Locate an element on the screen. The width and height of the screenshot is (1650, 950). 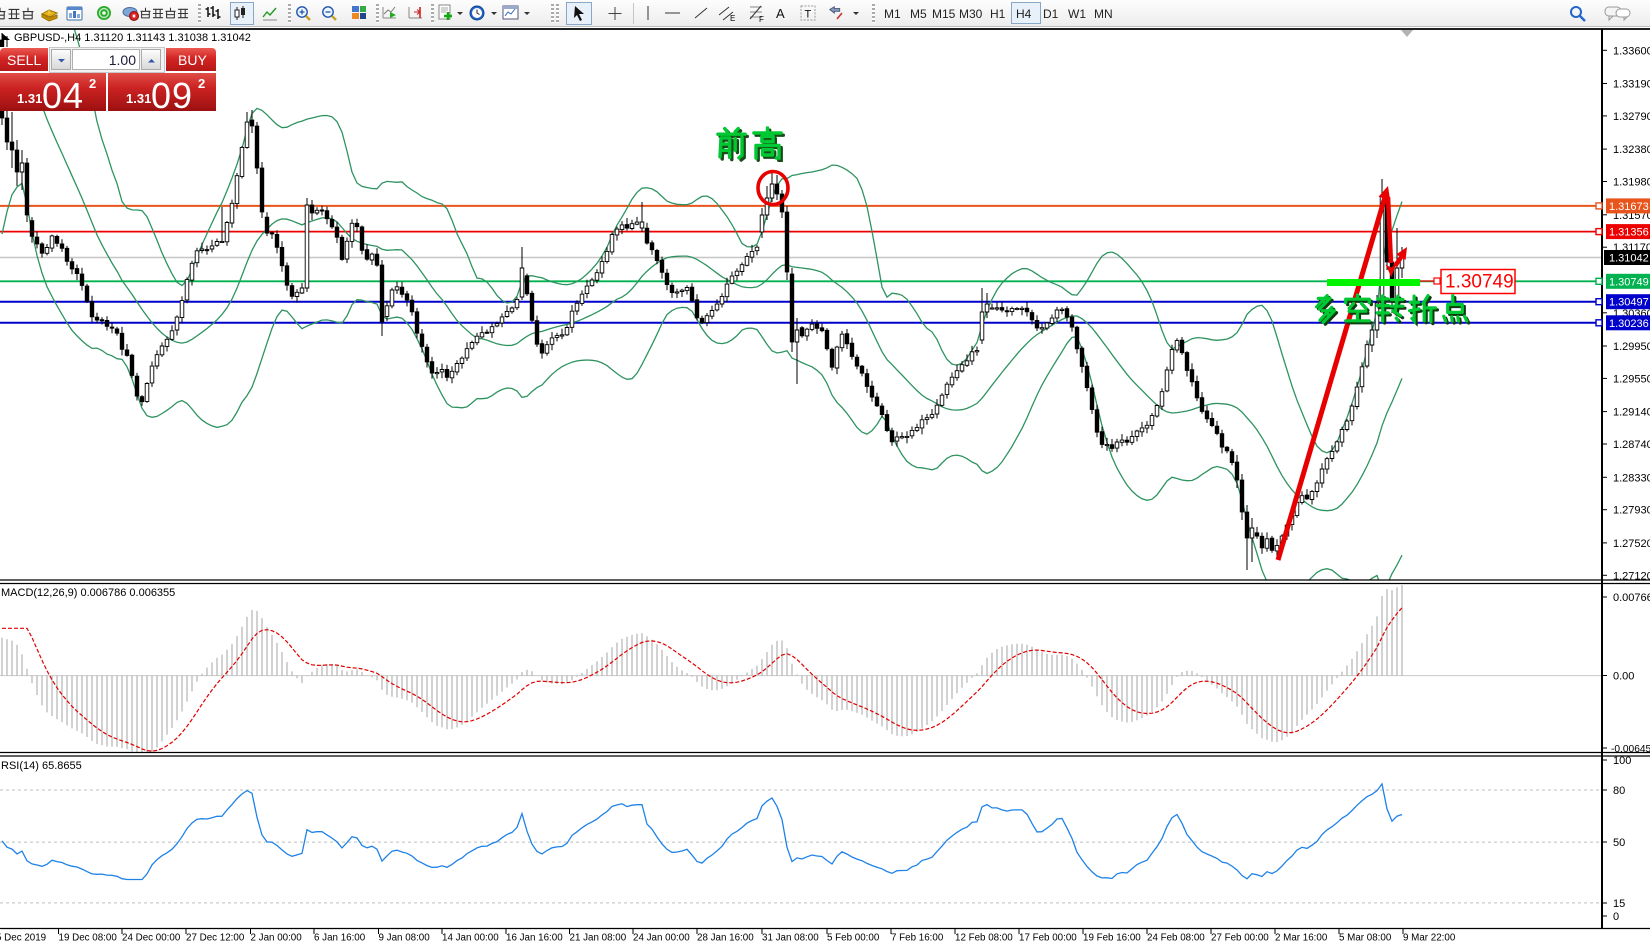
svg-text: 24 Jan 00:00 is located at coordinates (661, 938).